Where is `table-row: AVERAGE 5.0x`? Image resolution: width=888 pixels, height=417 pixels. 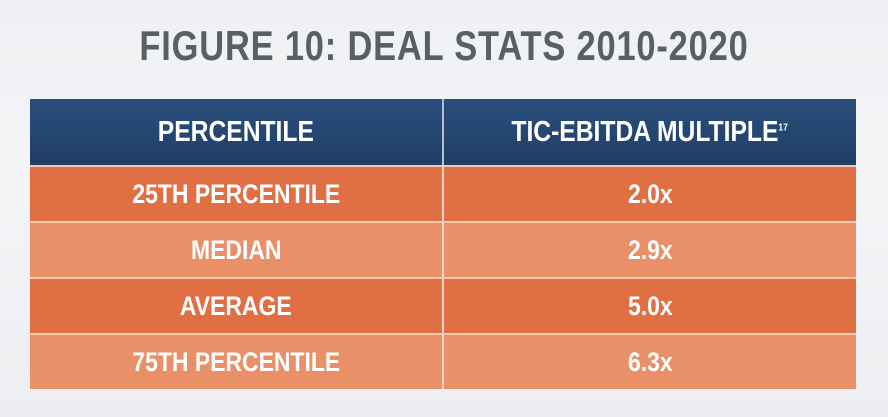 table-row: AVERAGE 5.0x is located at coordinates (443, 305).